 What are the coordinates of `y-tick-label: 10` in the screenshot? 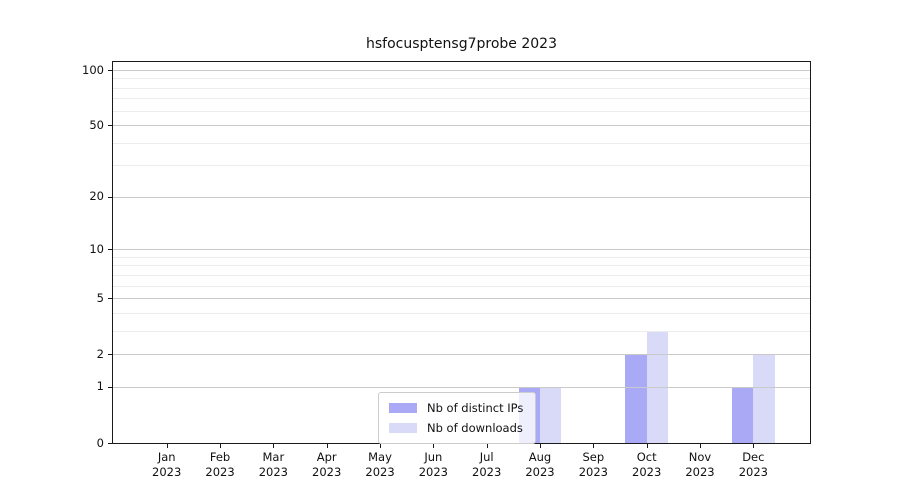 It's located at (96, 248).